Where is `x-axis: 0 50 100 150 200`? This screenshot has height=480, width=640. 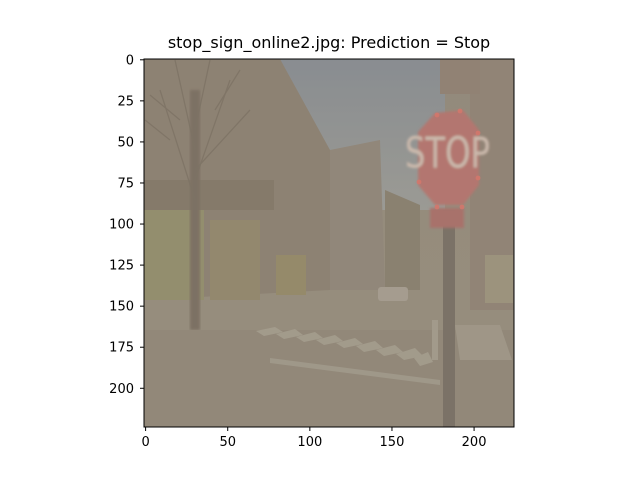 x-axis: 0 50 100 150 200 is located at coordinates (313, 438).